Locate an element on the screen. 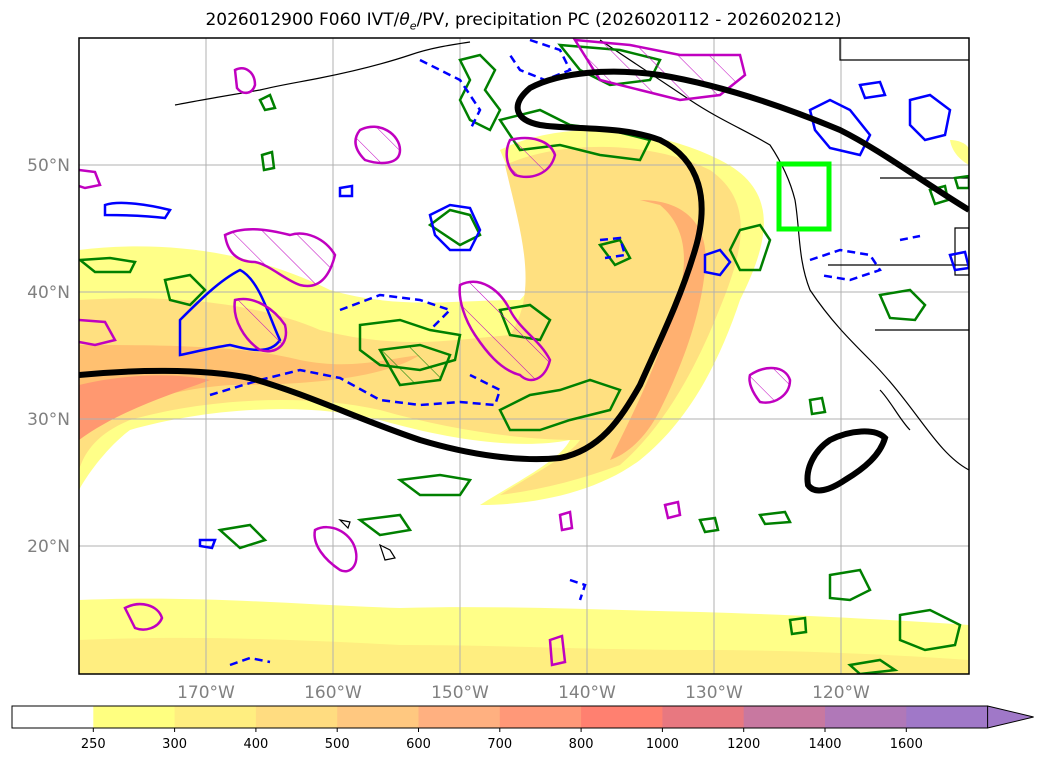 This screenshot has width=1047, height=767. colorbar-tick-label: 600 is located at coordinates (418, 744).